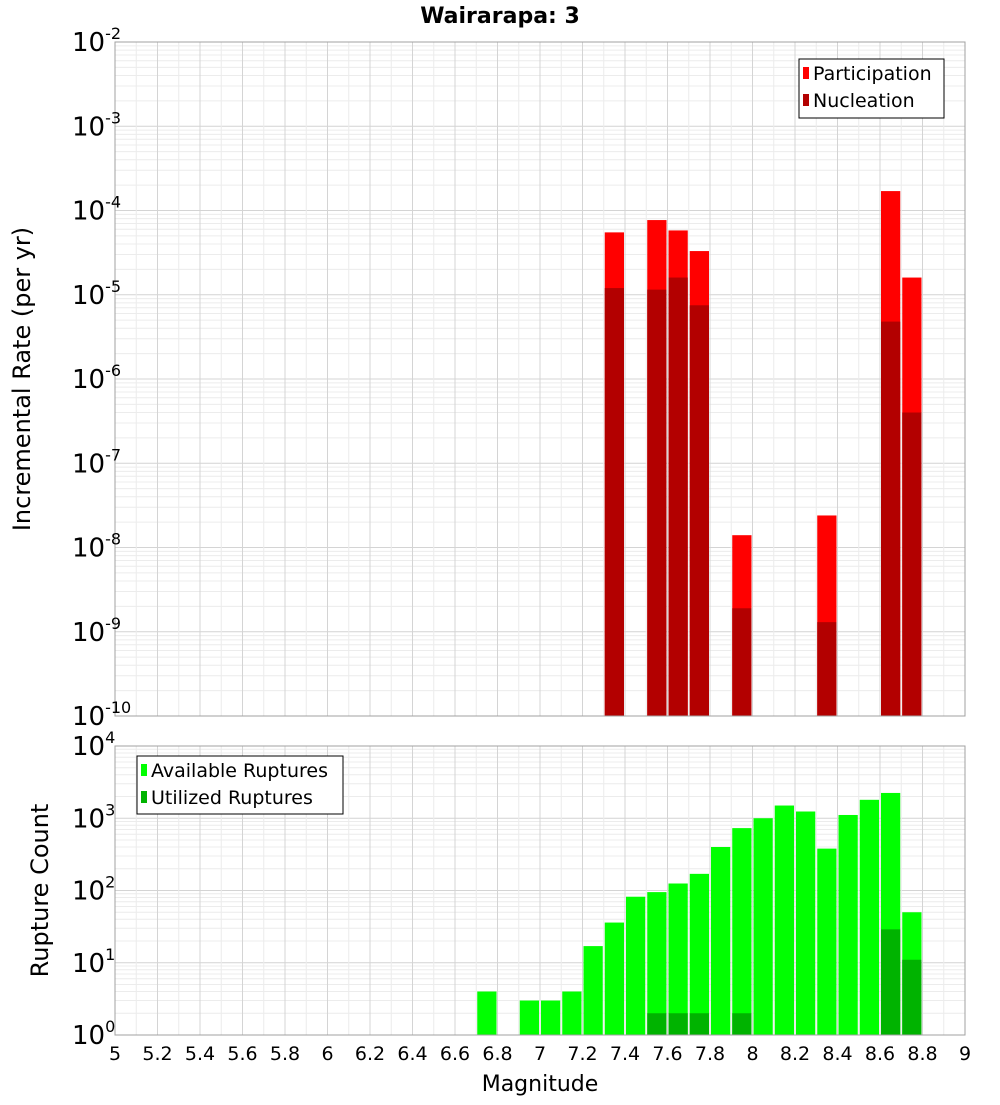  Describe the element at coordinates (232, 798) in the screenshot. I see `legend-label-count: Utilized Ruptures` at that location.